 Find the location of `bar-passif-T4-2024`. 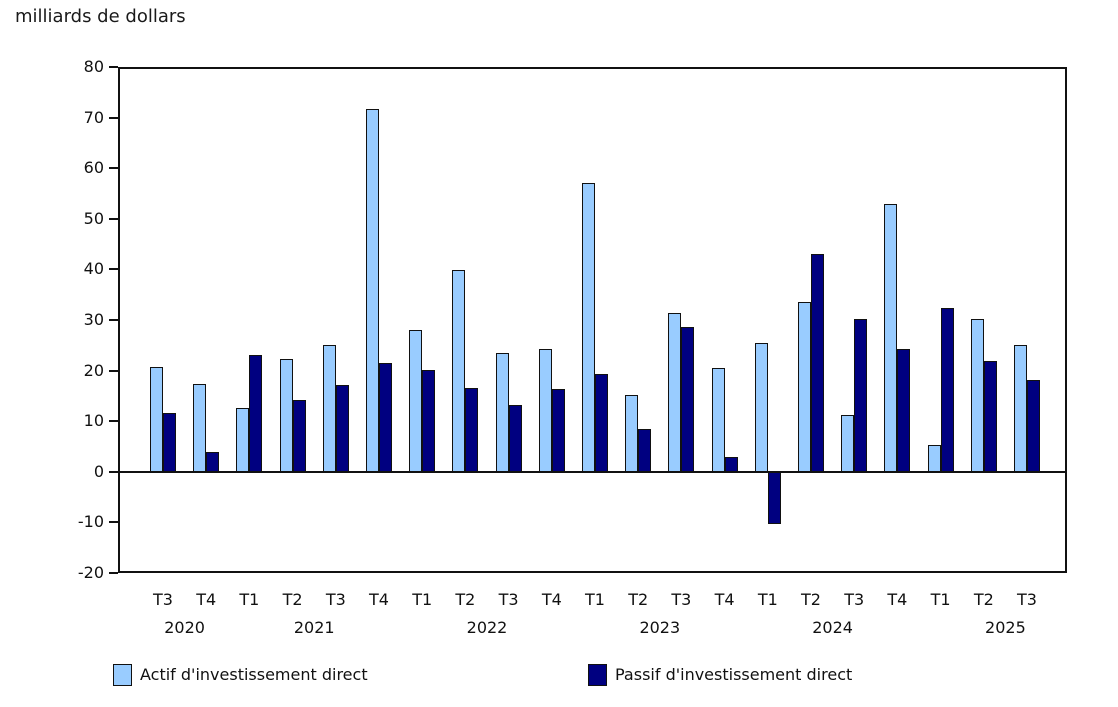

bar-passif-T4-2024 is located at coordinates (904, 410).